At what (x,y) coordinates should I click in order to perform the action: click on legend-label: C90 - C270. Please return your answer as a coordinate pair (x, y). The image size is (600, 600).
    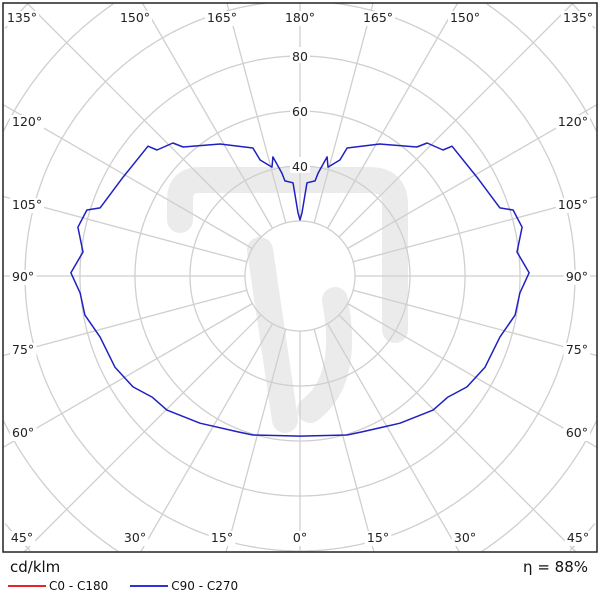
    Looking at the image, I should click on (205, 586).